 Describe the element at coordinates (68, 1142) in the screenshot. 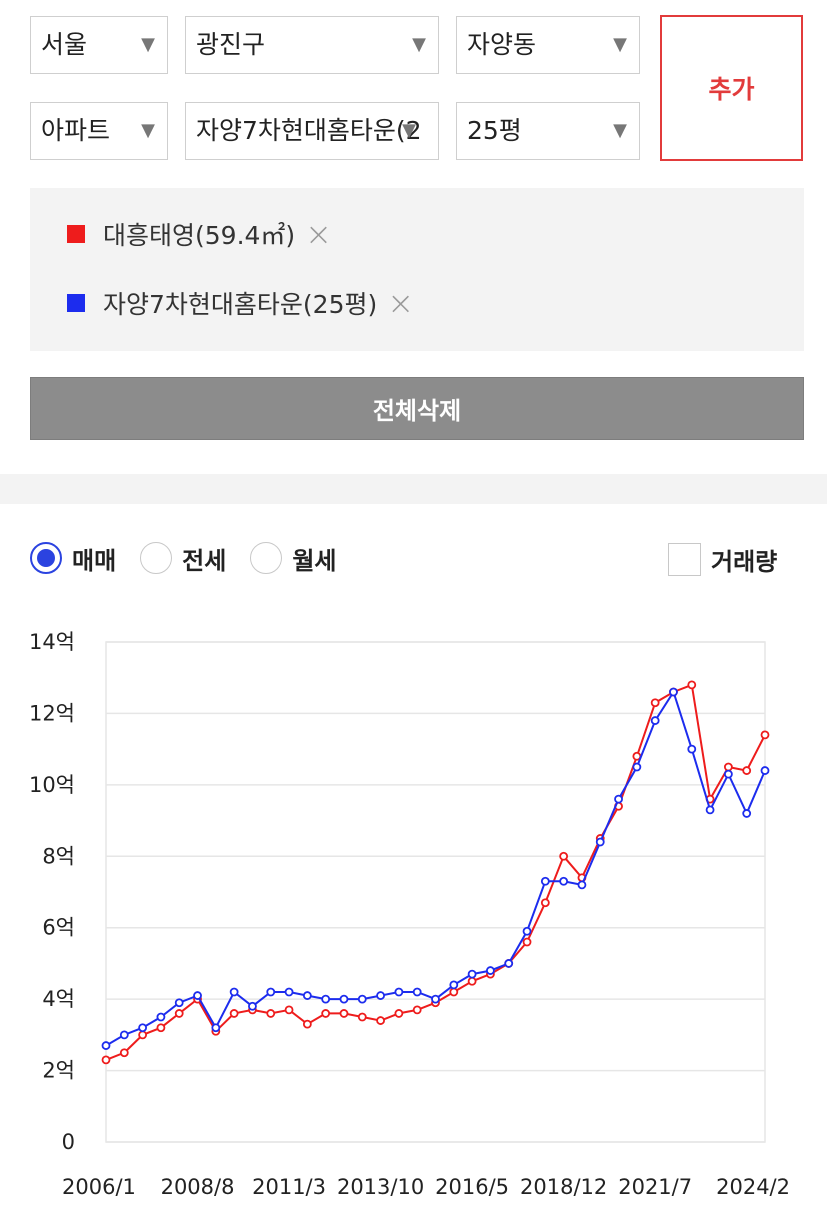

I see `y-tick-label: 0` at that location.